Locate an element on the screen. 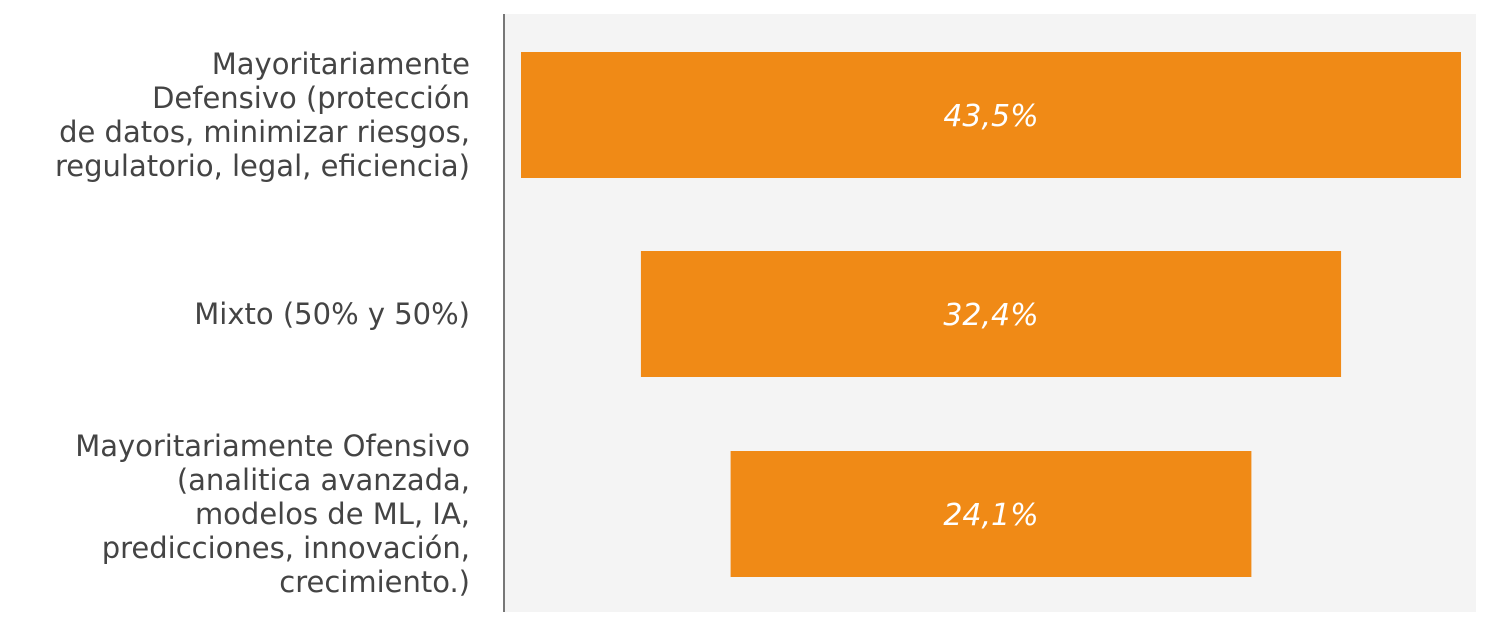  category-label-1-line-1: Mayoritariamente is located at coordinates (341, 64).